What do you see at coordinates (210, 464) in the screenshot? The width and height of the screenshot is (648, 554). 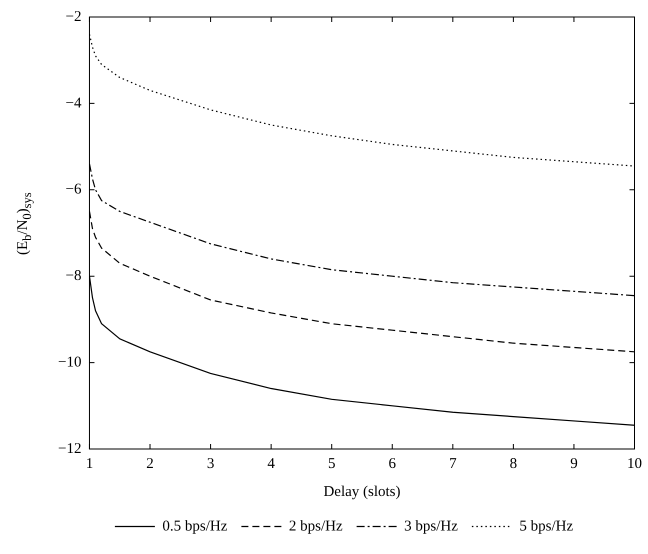 I see `x-tick-label: 3` at bounding box center [210, 464].